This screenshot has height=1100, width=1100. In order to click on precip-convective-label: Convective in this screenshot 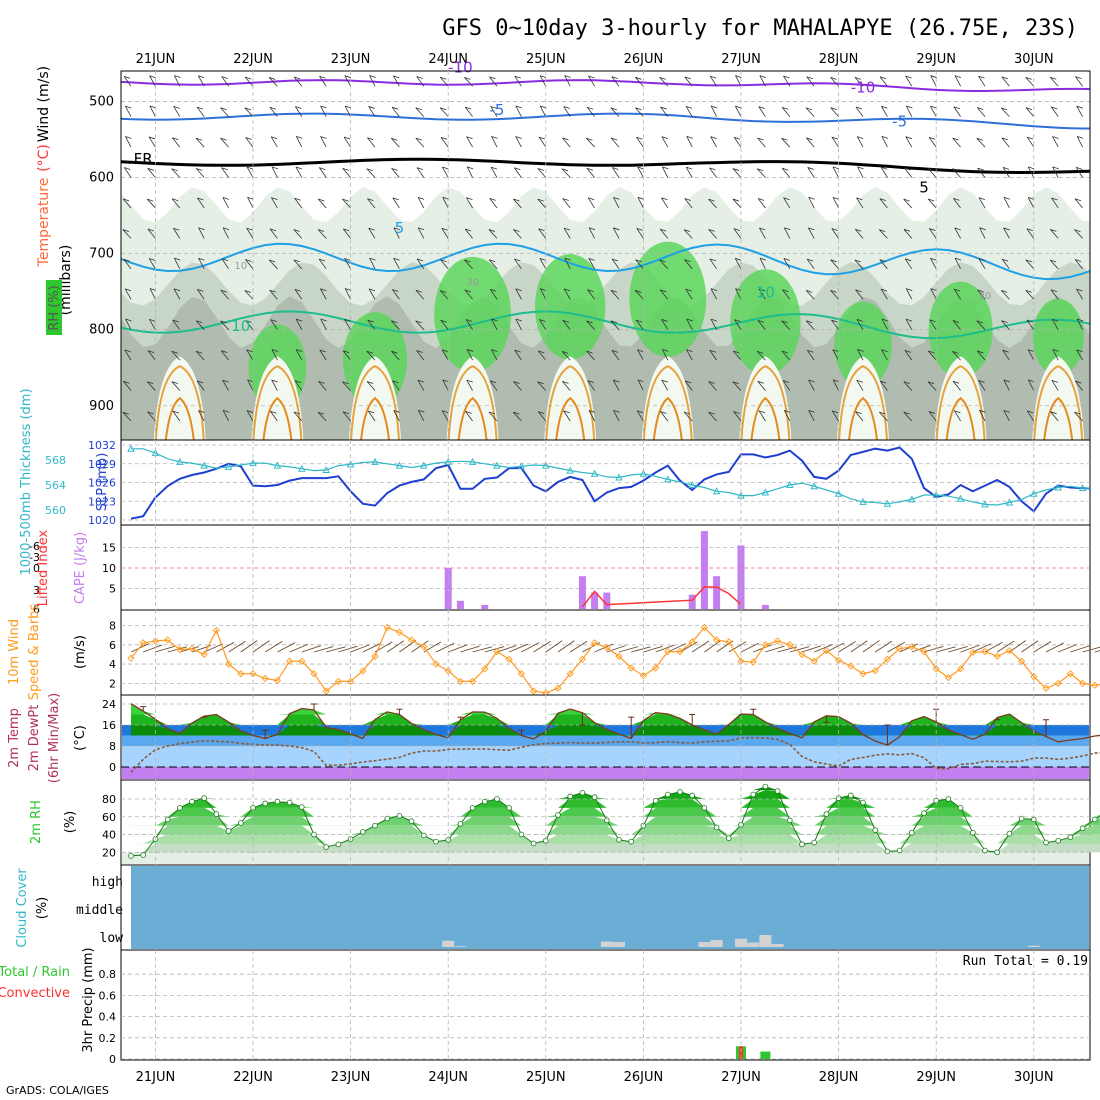, I will do `click(35, 993)`.